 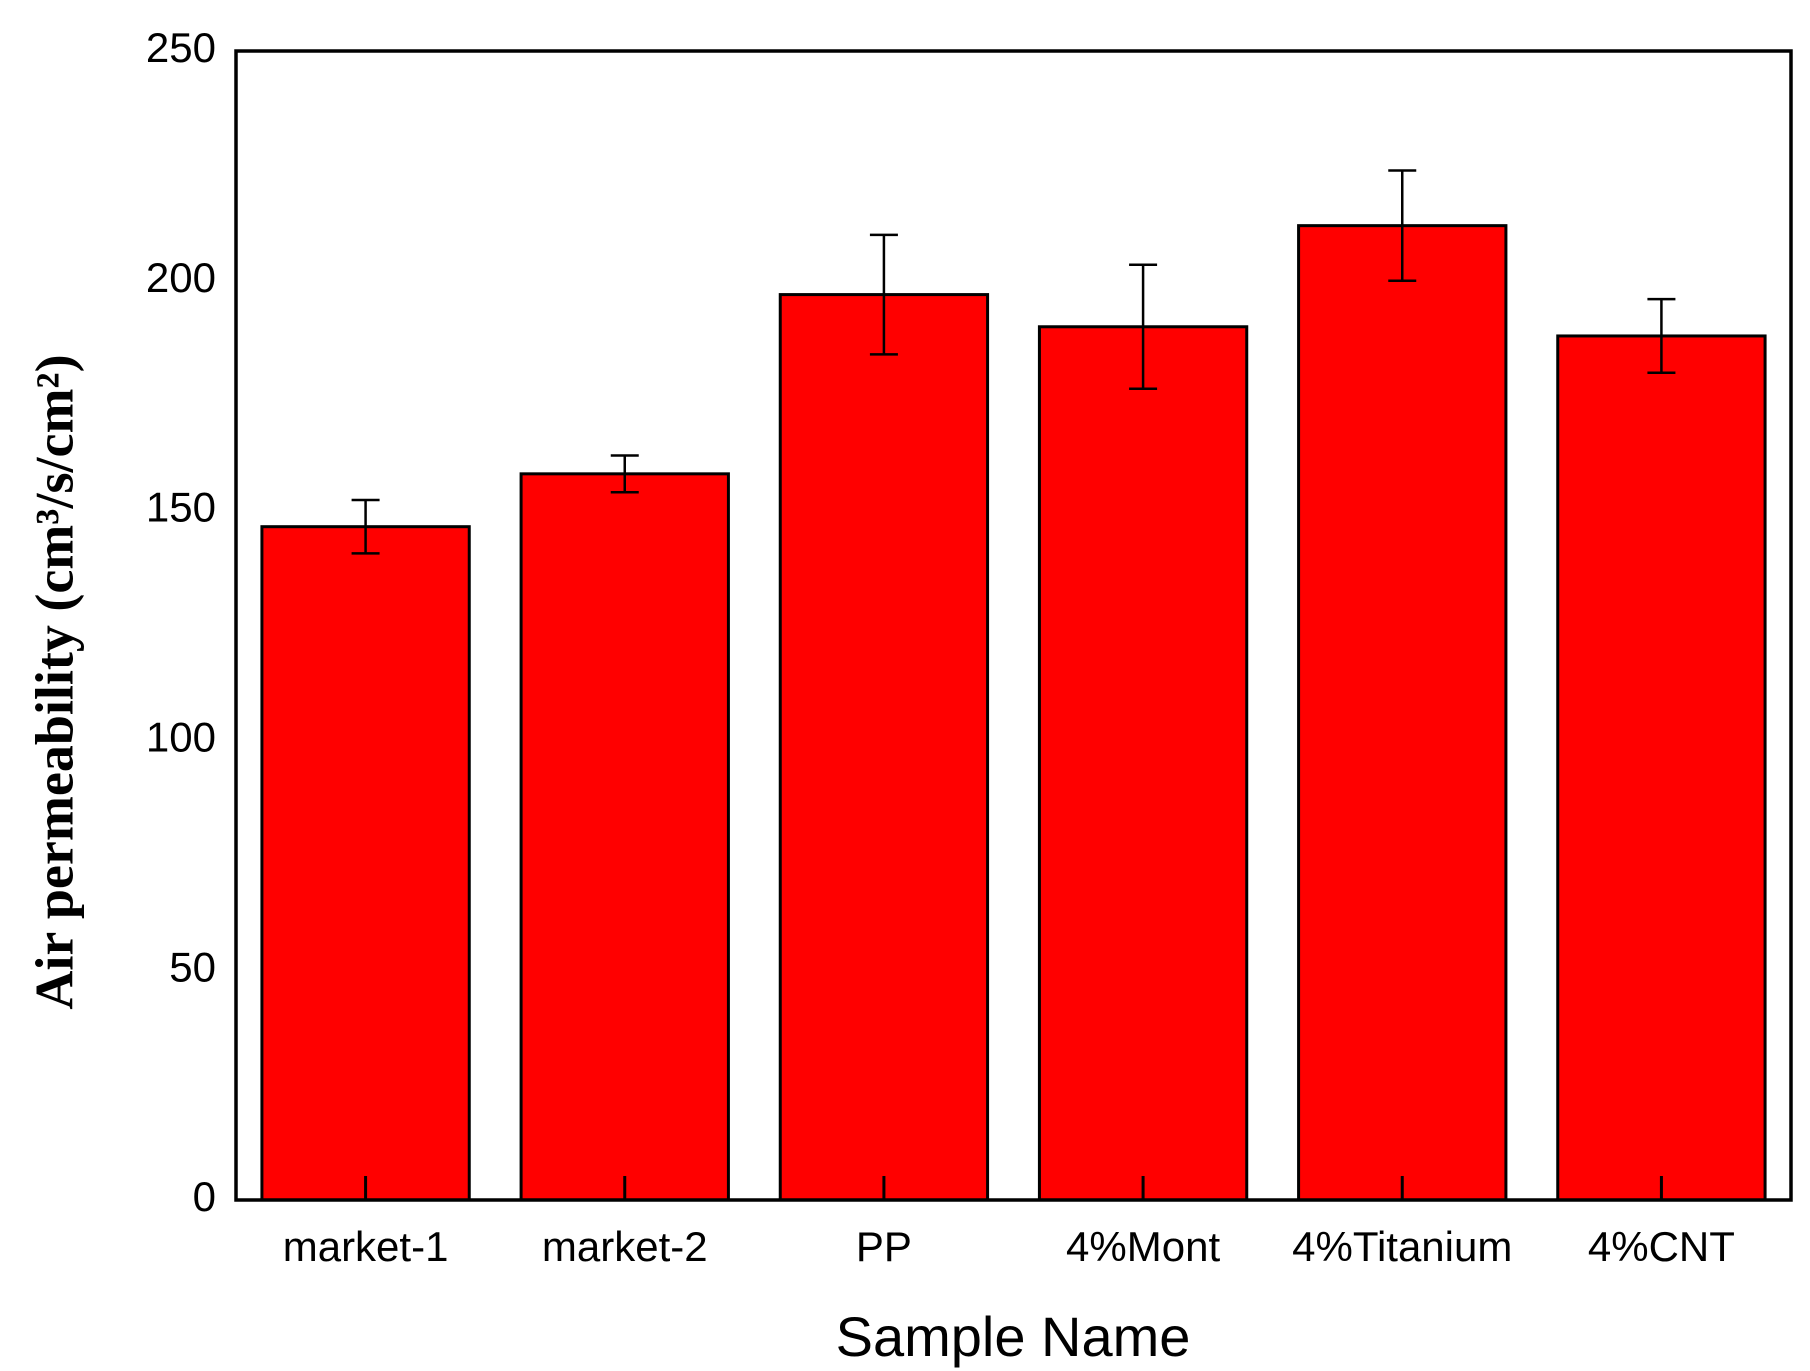 I want to click on x-tick-label: 4%CNT, so click(x=1661, y=1246).